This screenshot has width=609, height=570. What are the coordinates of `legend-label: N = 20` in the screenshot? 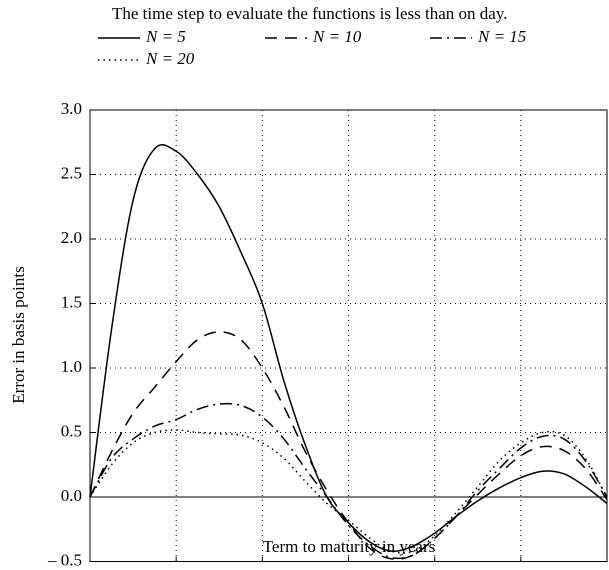 It's located at (170, 58).